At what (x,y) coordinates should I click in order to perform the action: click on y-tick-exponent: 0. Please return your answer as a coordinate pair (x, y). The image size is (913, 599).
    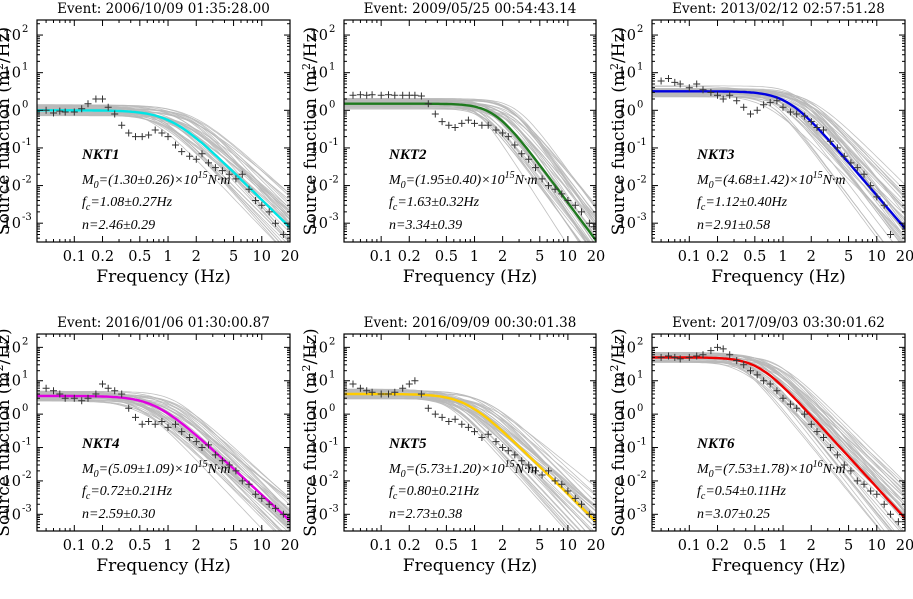
    Looking at the image, I should click on (25, 104).